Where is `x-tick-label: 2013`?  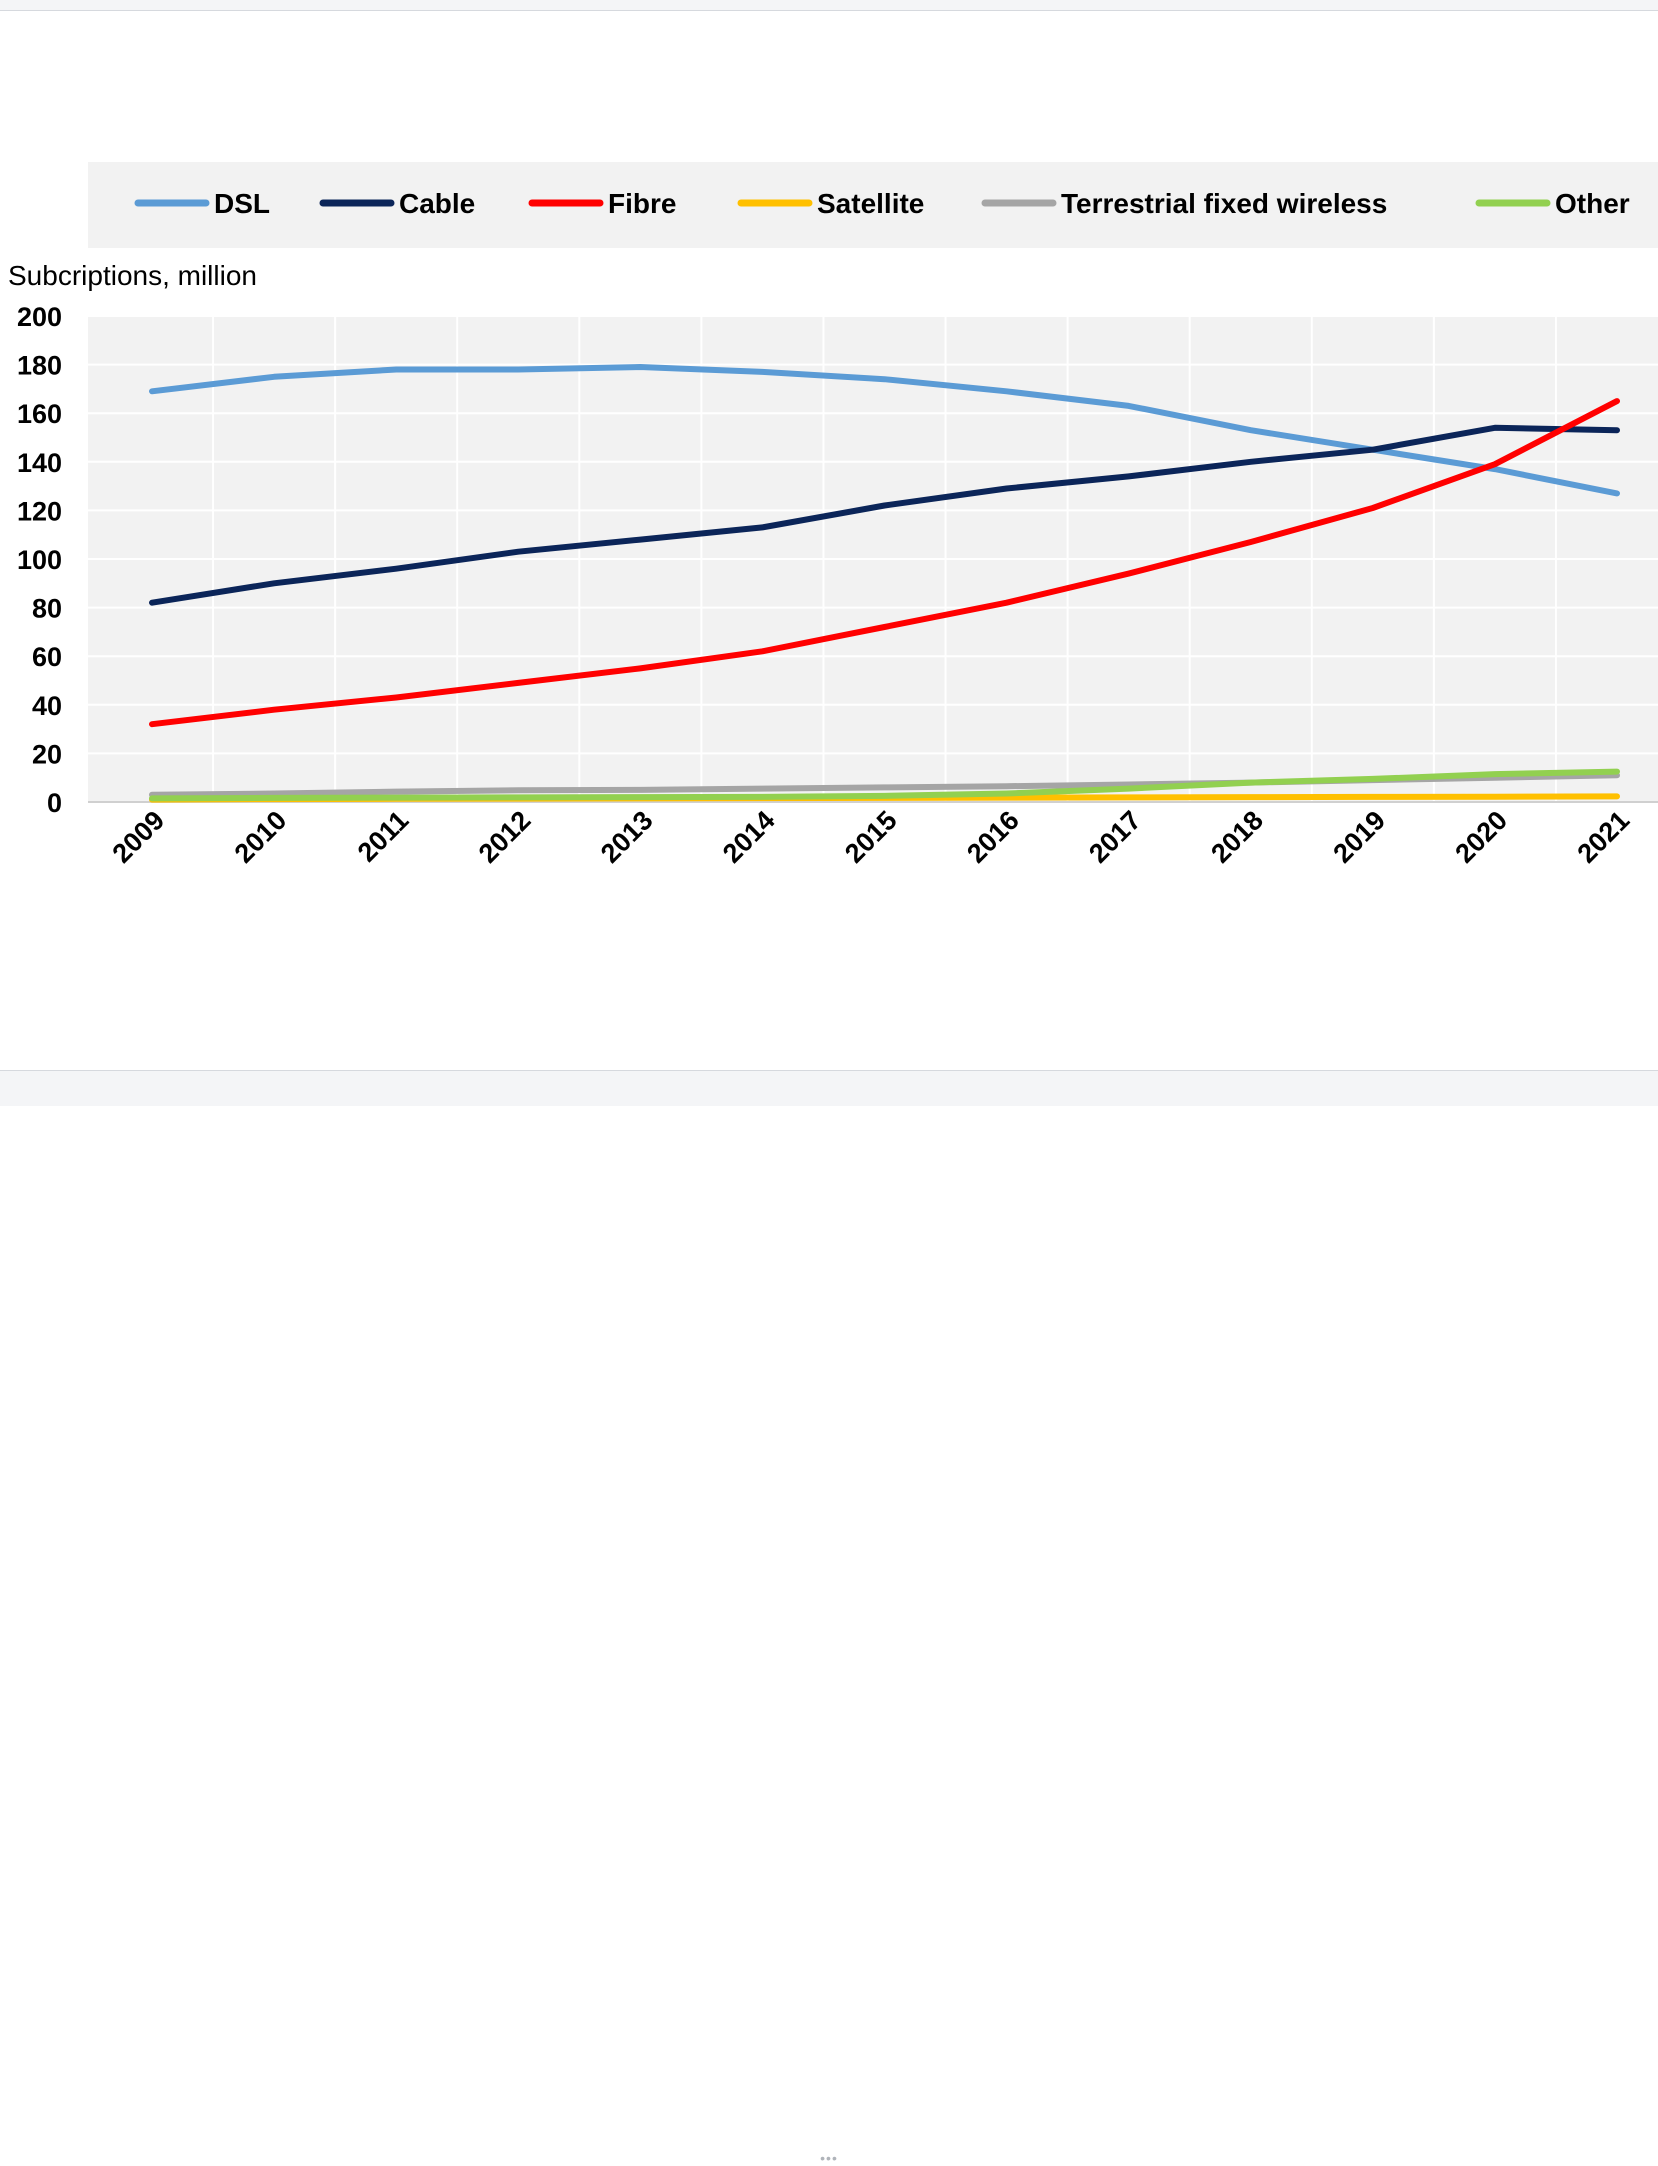
x-tick-label: 2013 is located at coordinates (627, 837).